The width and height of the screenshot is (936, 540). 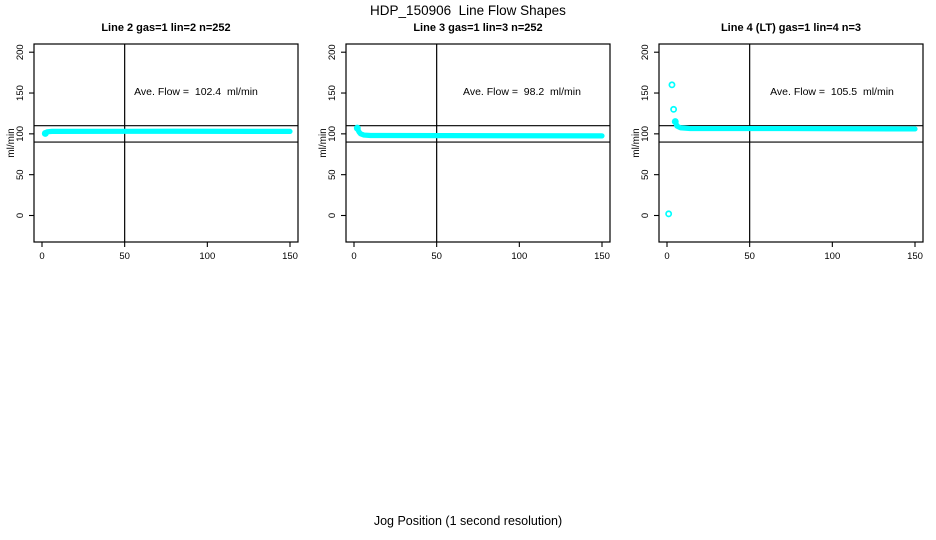 I want to click on ave-flow-annotation: Ave. Flow = 105.5 ml/min, so click(x=832, y=92).